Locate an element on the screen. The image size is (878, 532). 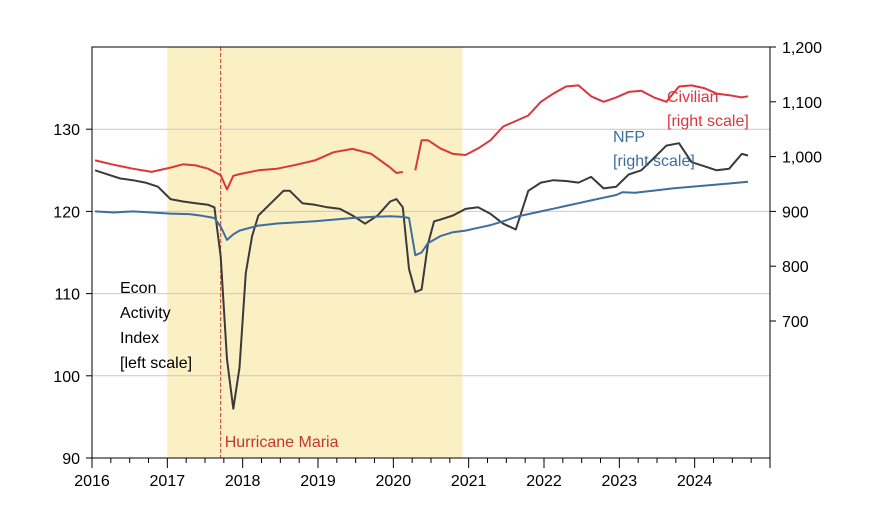
x-tick-label: 2019 is located at coordinates (318, 481).